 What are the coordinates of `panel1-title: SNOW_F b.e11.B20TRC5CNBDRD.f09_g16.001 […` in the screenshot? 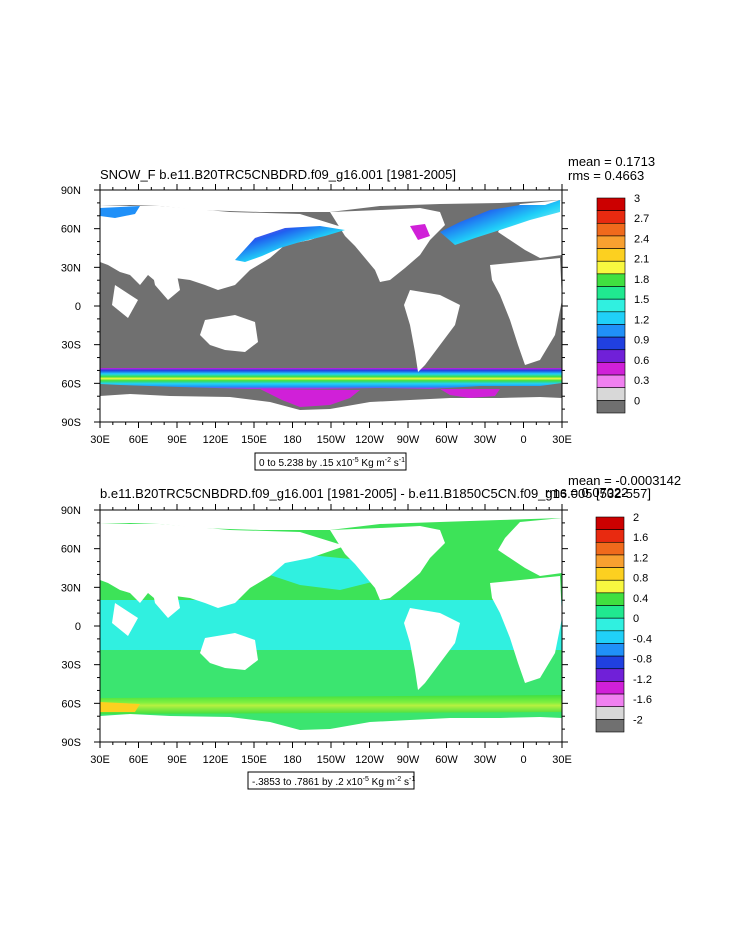 It's located at (278, 174).